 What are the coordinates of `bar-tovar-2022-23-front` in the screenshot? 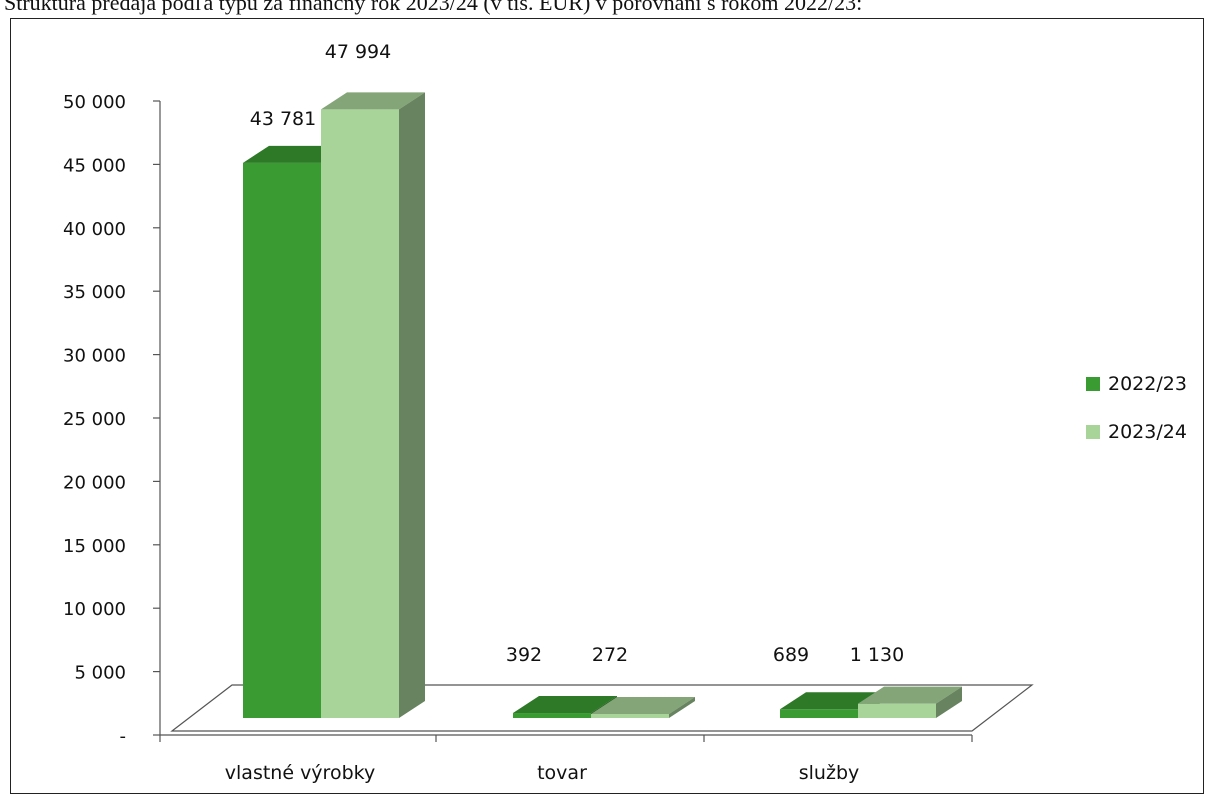 It's located at (552, 715).